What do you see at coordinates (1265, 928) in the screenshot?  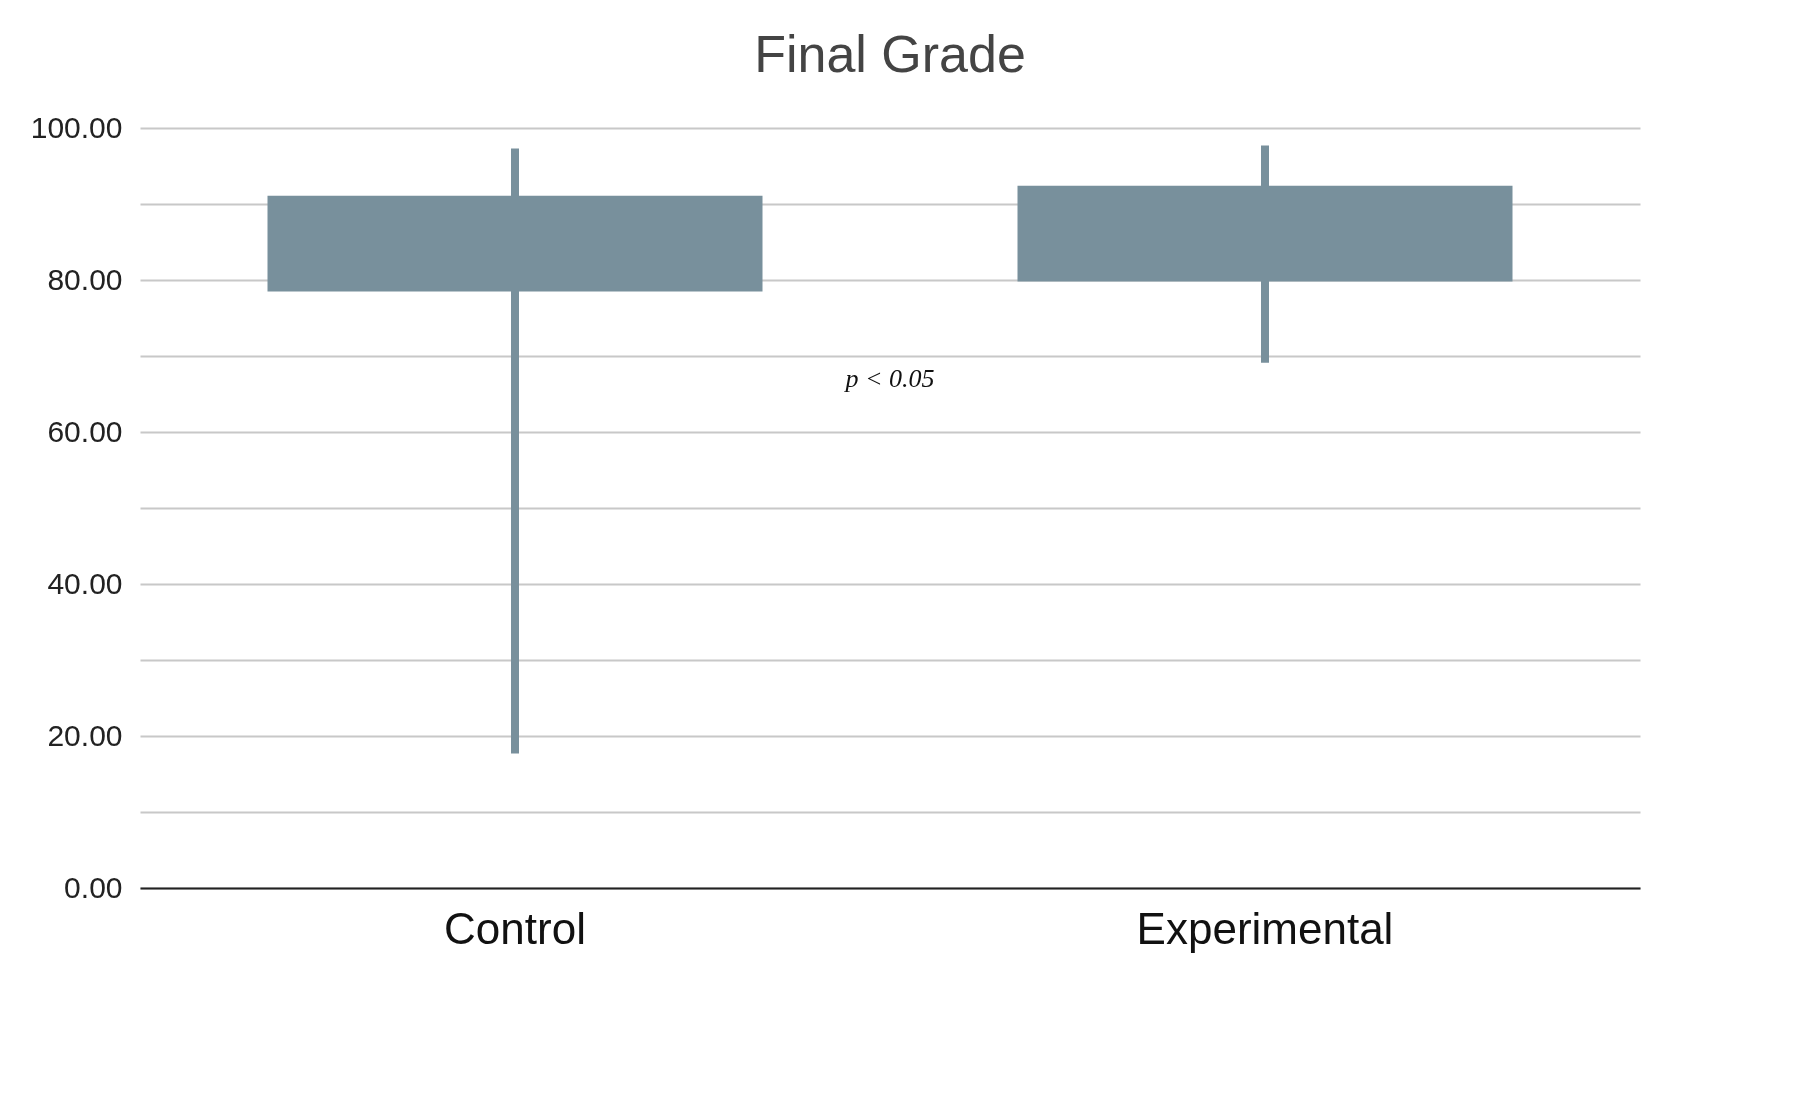 I see `x-tick-label: Experimental` at bounding box center [1265, 928].